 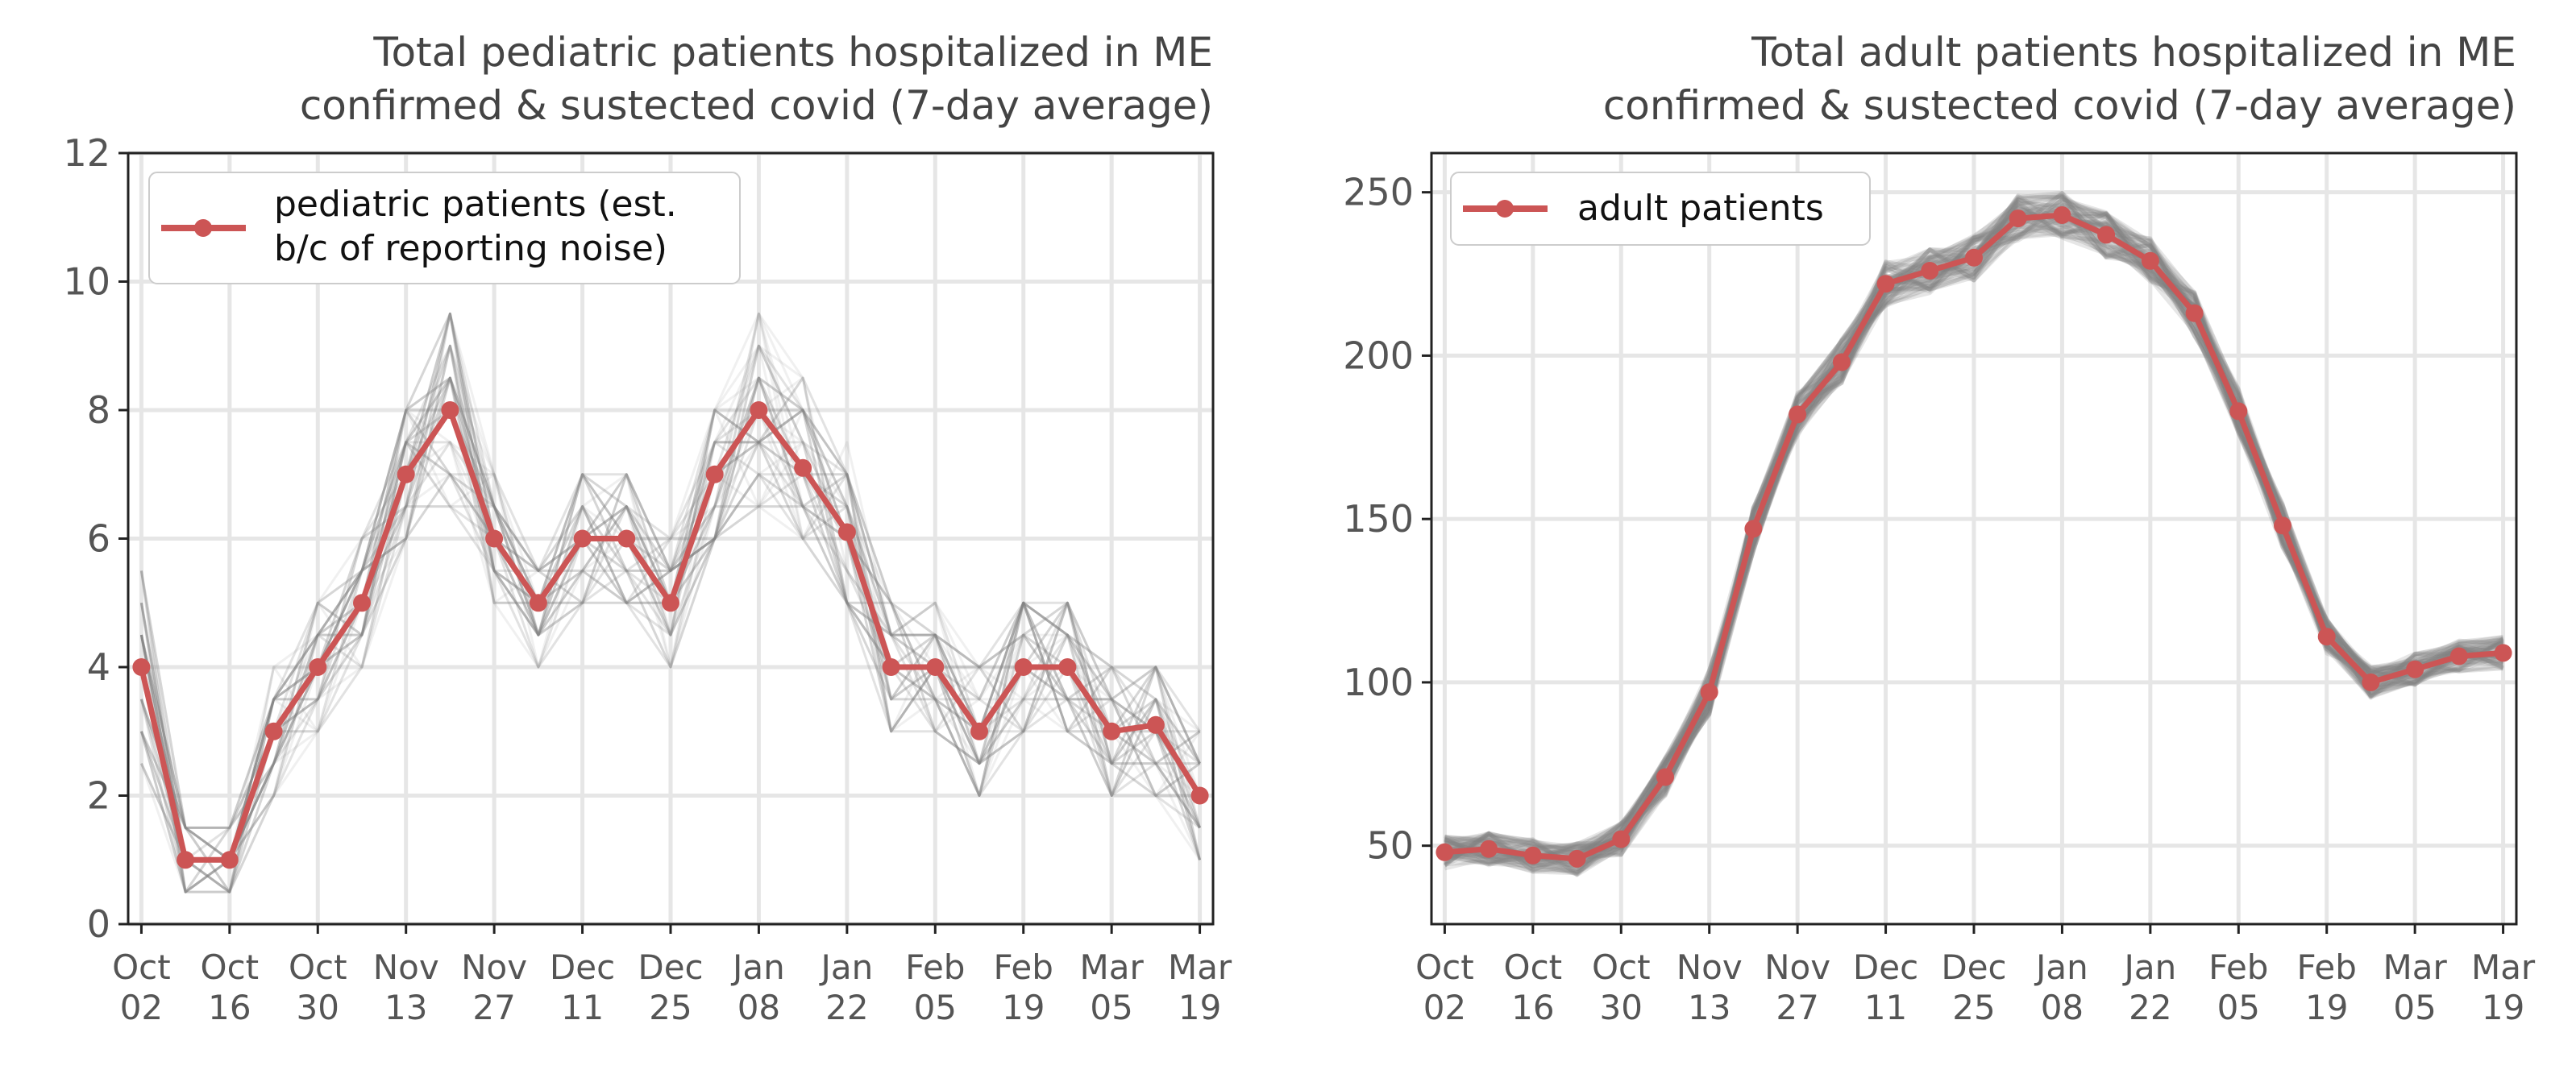 I want to click on y-axis: 50 100 150 200 250, so click(x=1387, y=519).